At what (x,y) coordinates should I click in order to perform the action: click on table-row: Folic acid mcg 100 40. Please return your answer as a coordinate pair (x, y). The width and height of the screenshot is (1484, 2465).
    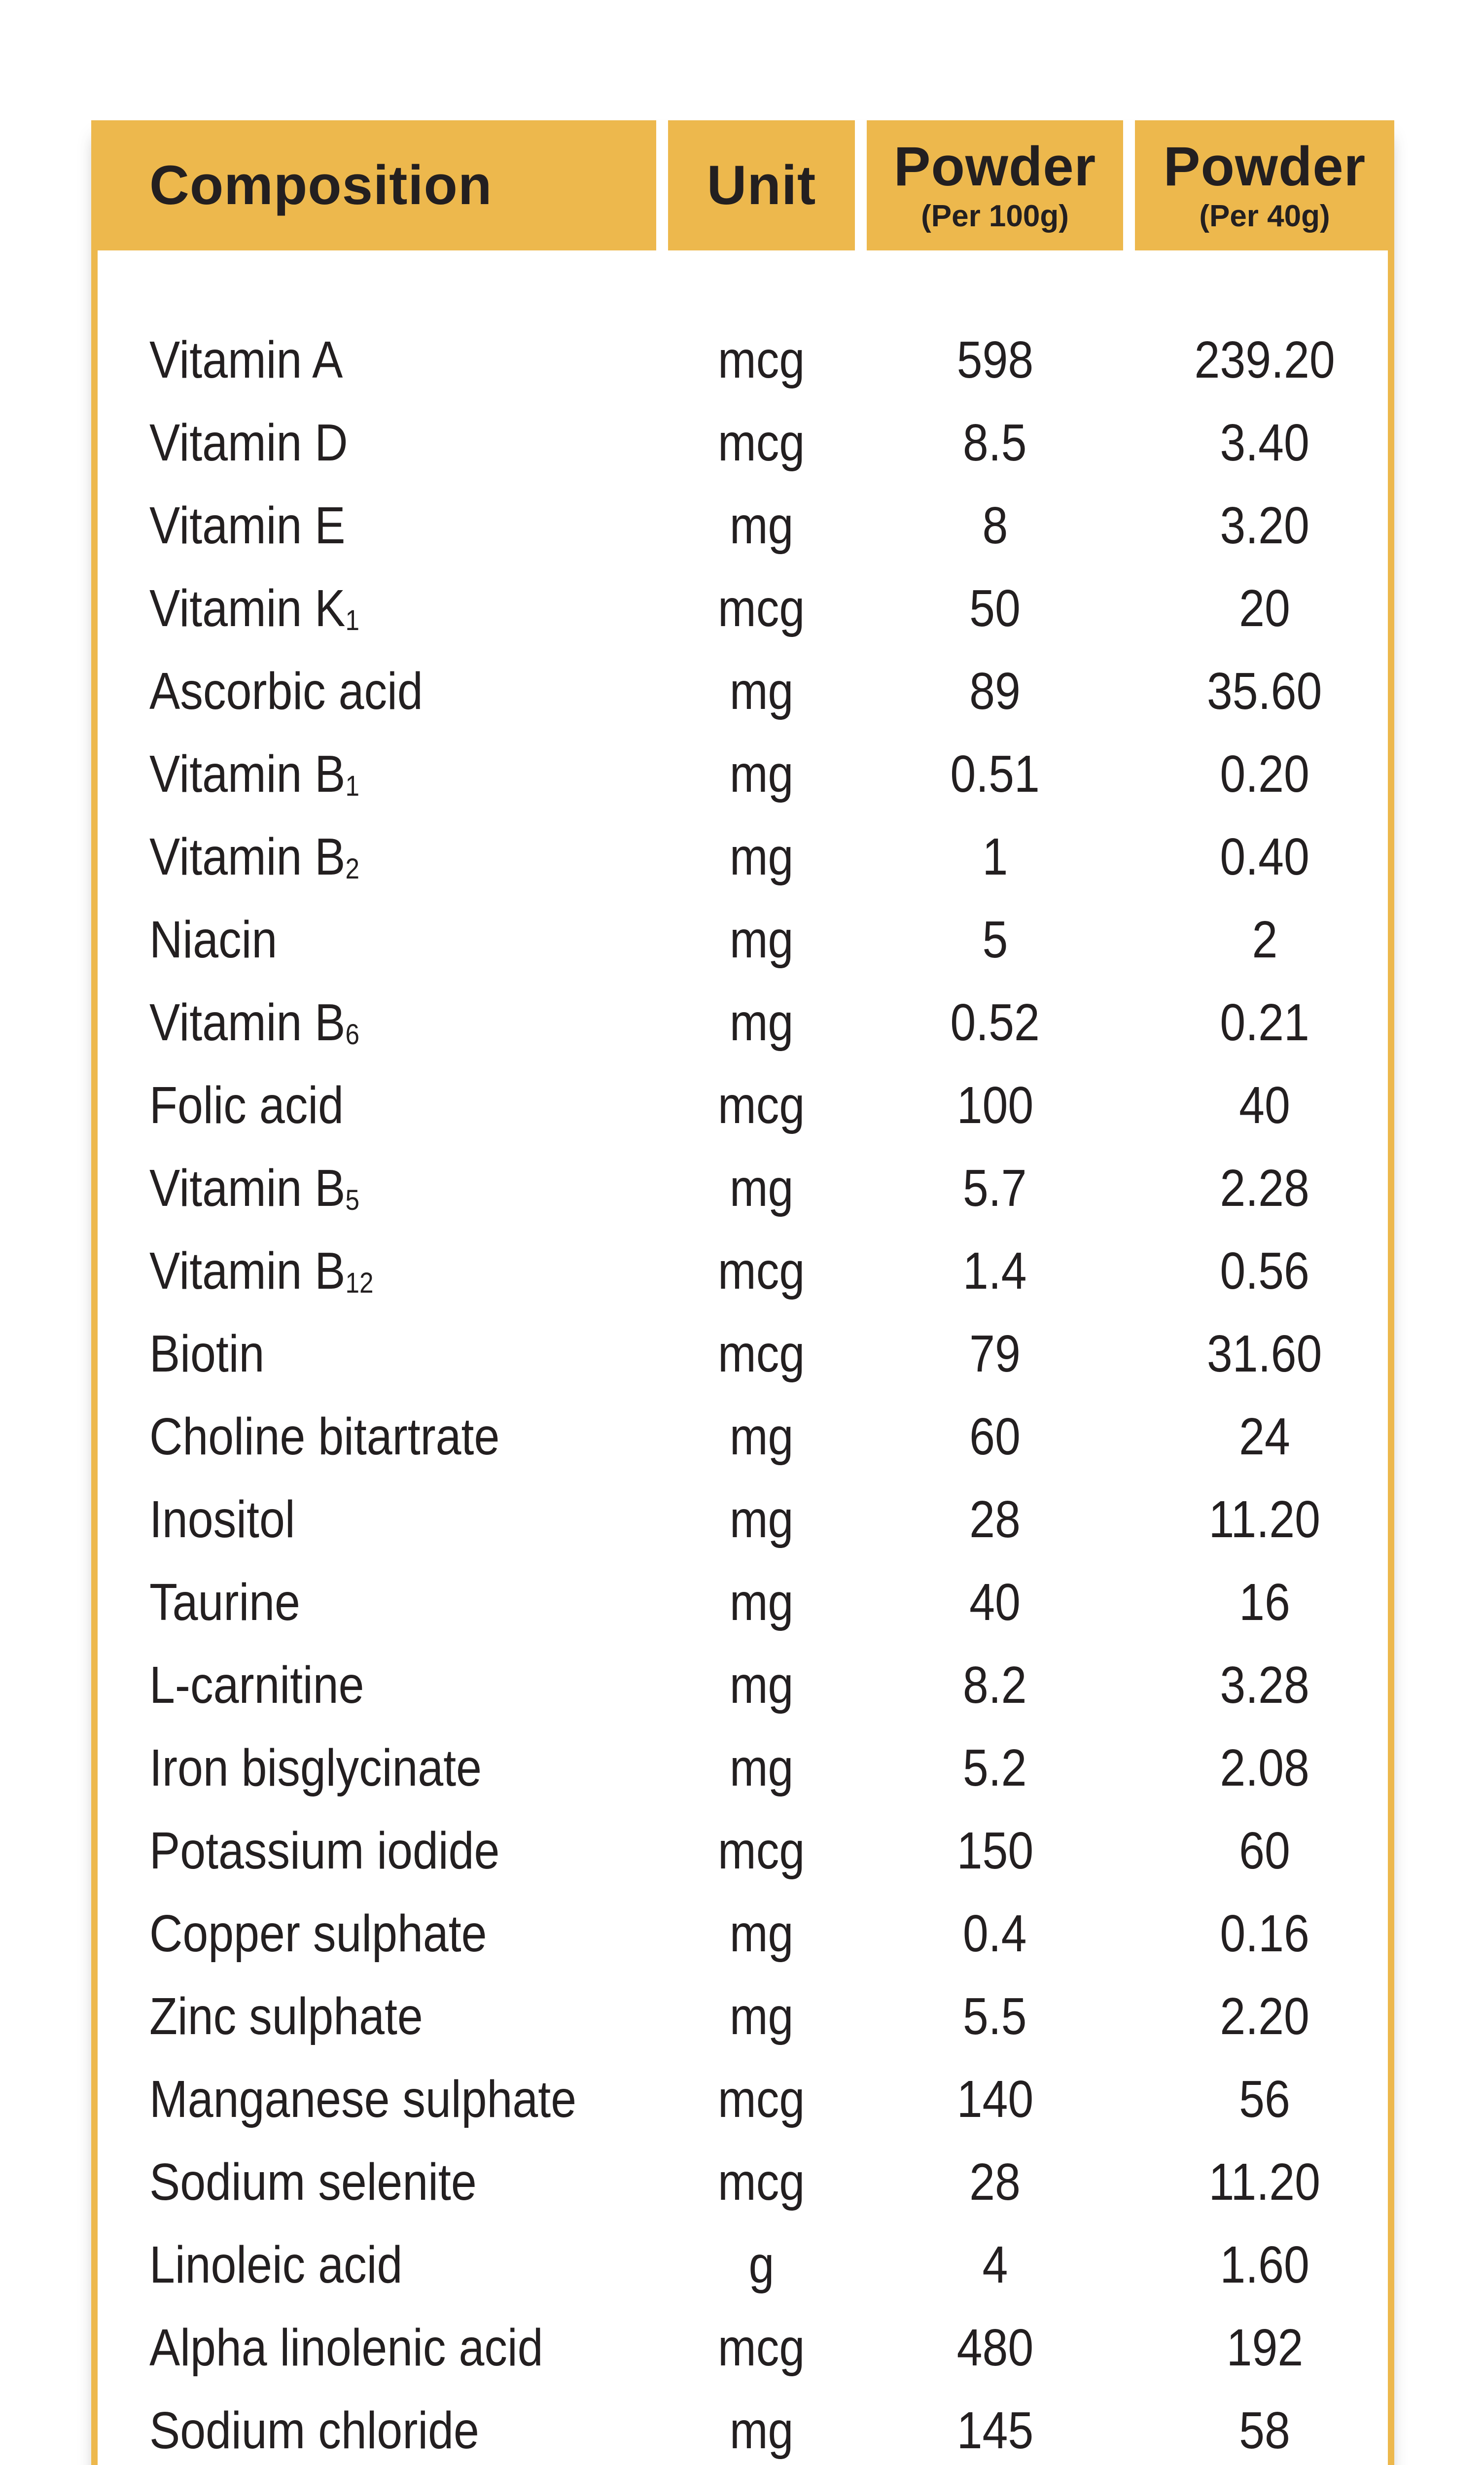
    Looking at the image, I should click on (742, 1105).